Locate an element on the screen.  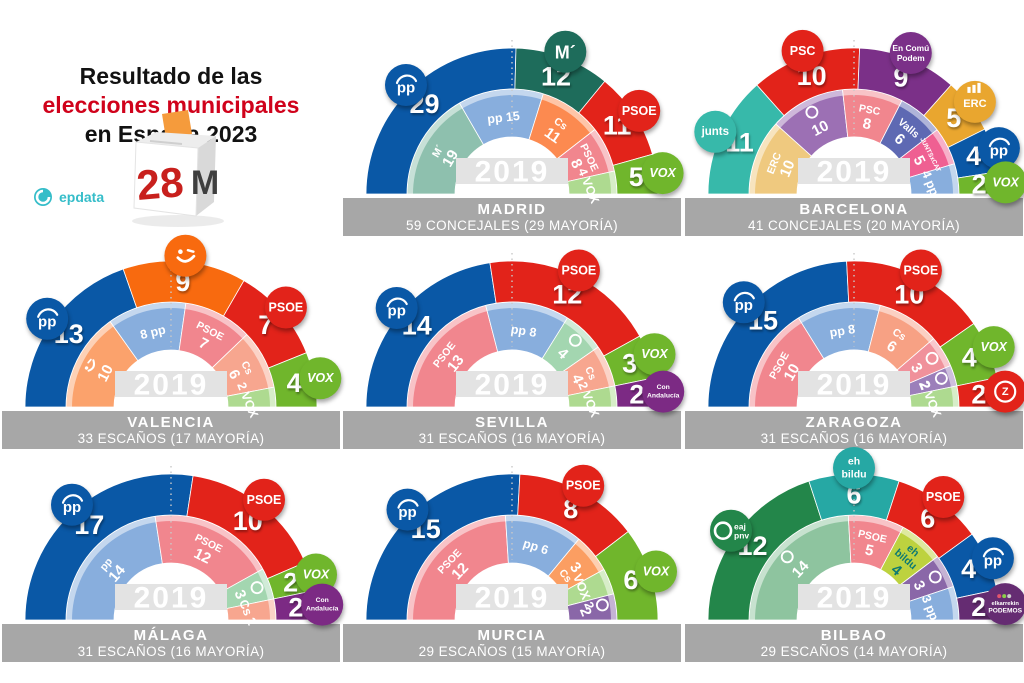
badge-eh-bildu: eh bildu is located at coordinates (854, 468).